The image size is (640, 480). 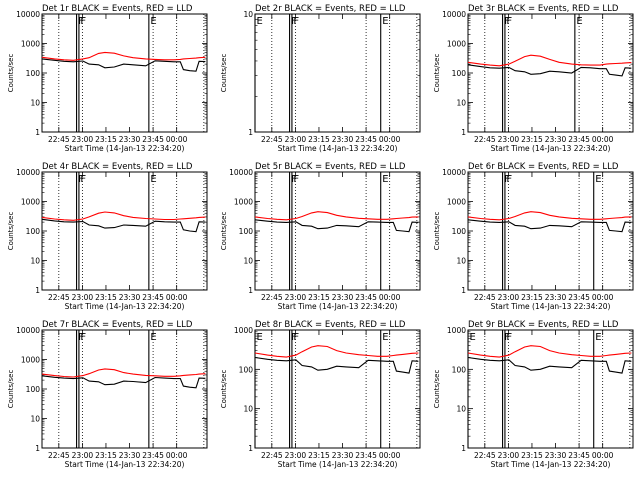 What do you see at coordinates (330, 167) in the screenshot?
I see `panel-title: Det 5r BLACK = Events, RED = LLD` at bounding box center [330, 167].